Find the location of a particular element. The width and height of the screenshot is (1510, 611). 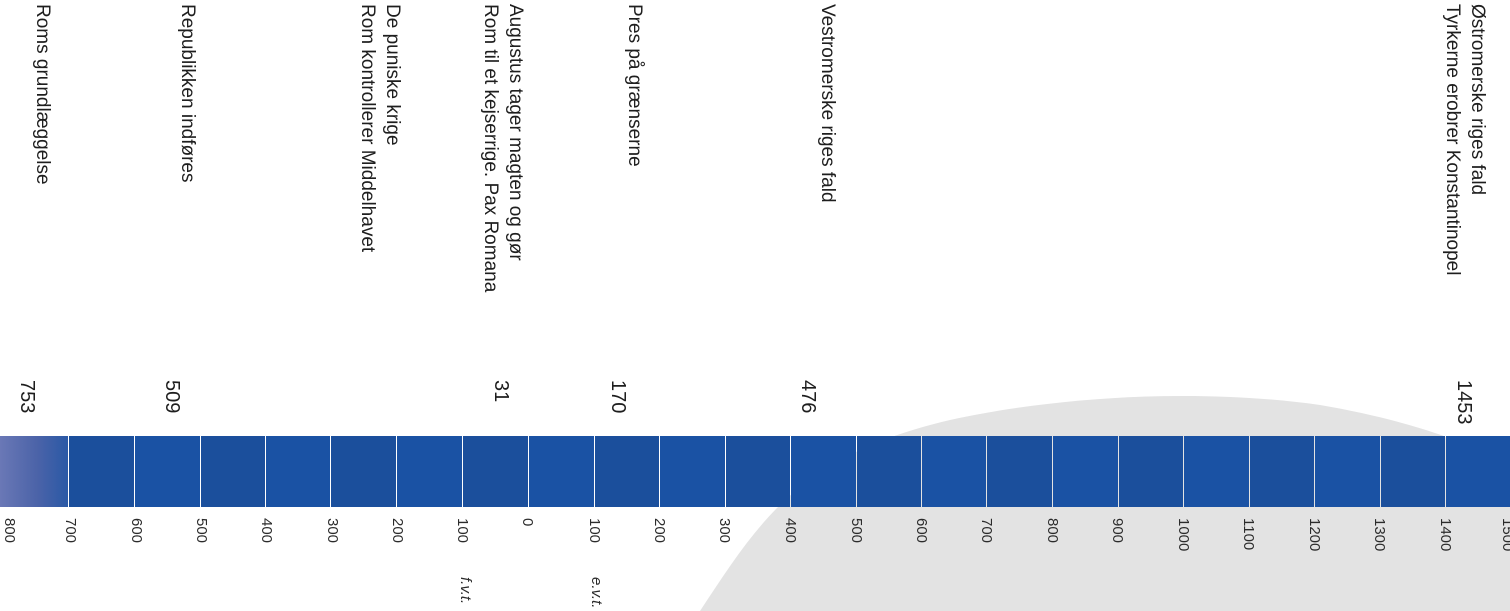

event-year: 476 is located at coordinates (808, 397).